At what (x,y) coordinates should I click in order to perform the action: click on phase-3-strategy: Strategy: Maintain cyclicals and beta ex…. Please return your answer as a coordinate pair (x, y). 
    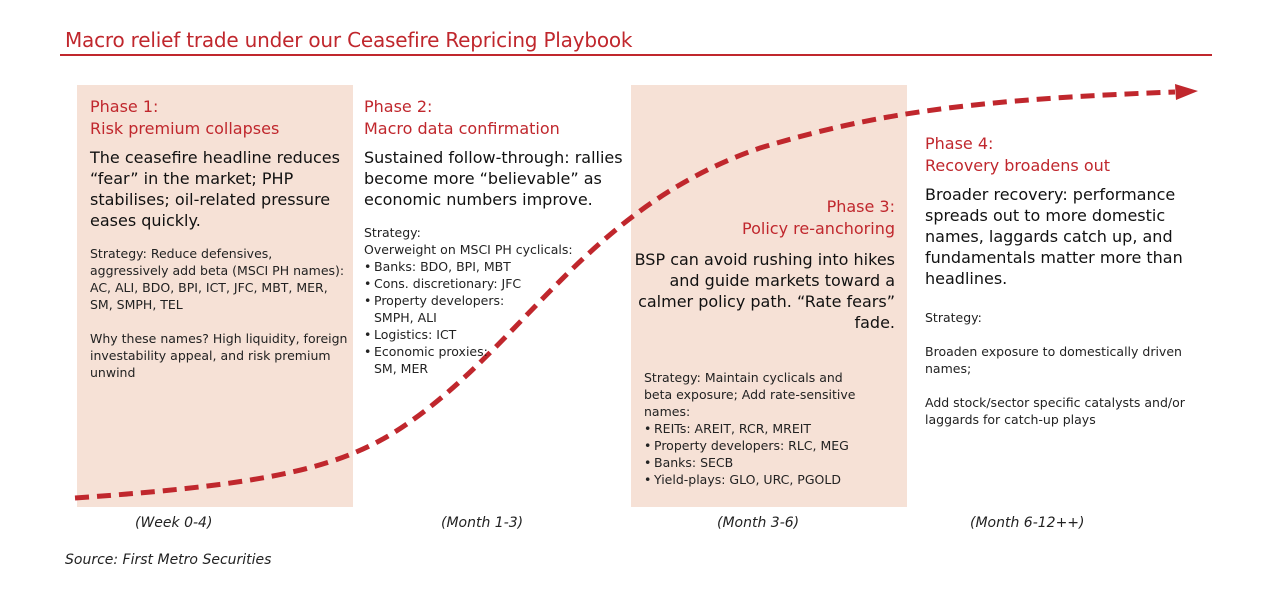
    Looking at the image, I should click on (751, 428).